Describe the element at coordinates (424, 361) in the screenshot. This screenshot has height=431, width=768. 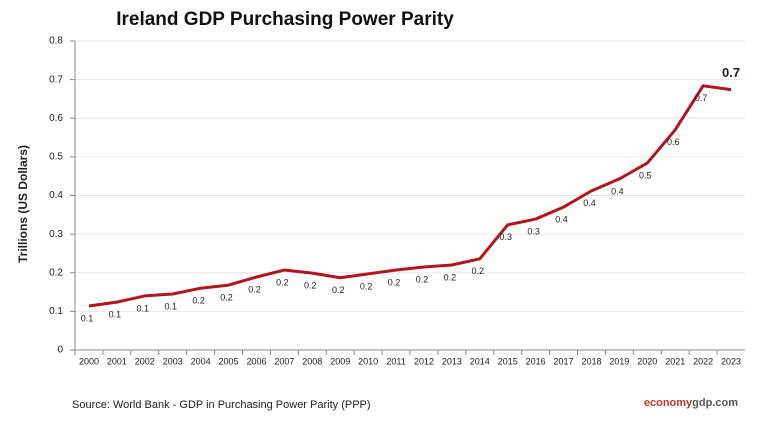
I see `x-tick-label: 2012` at that location.